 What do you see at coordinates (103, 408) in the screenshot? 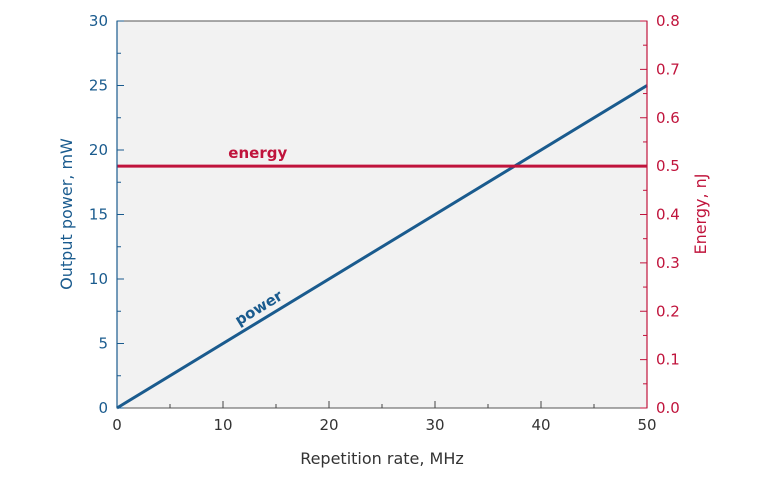
I see `left-y-tick-label: 0` at bounding box center [103, 408].